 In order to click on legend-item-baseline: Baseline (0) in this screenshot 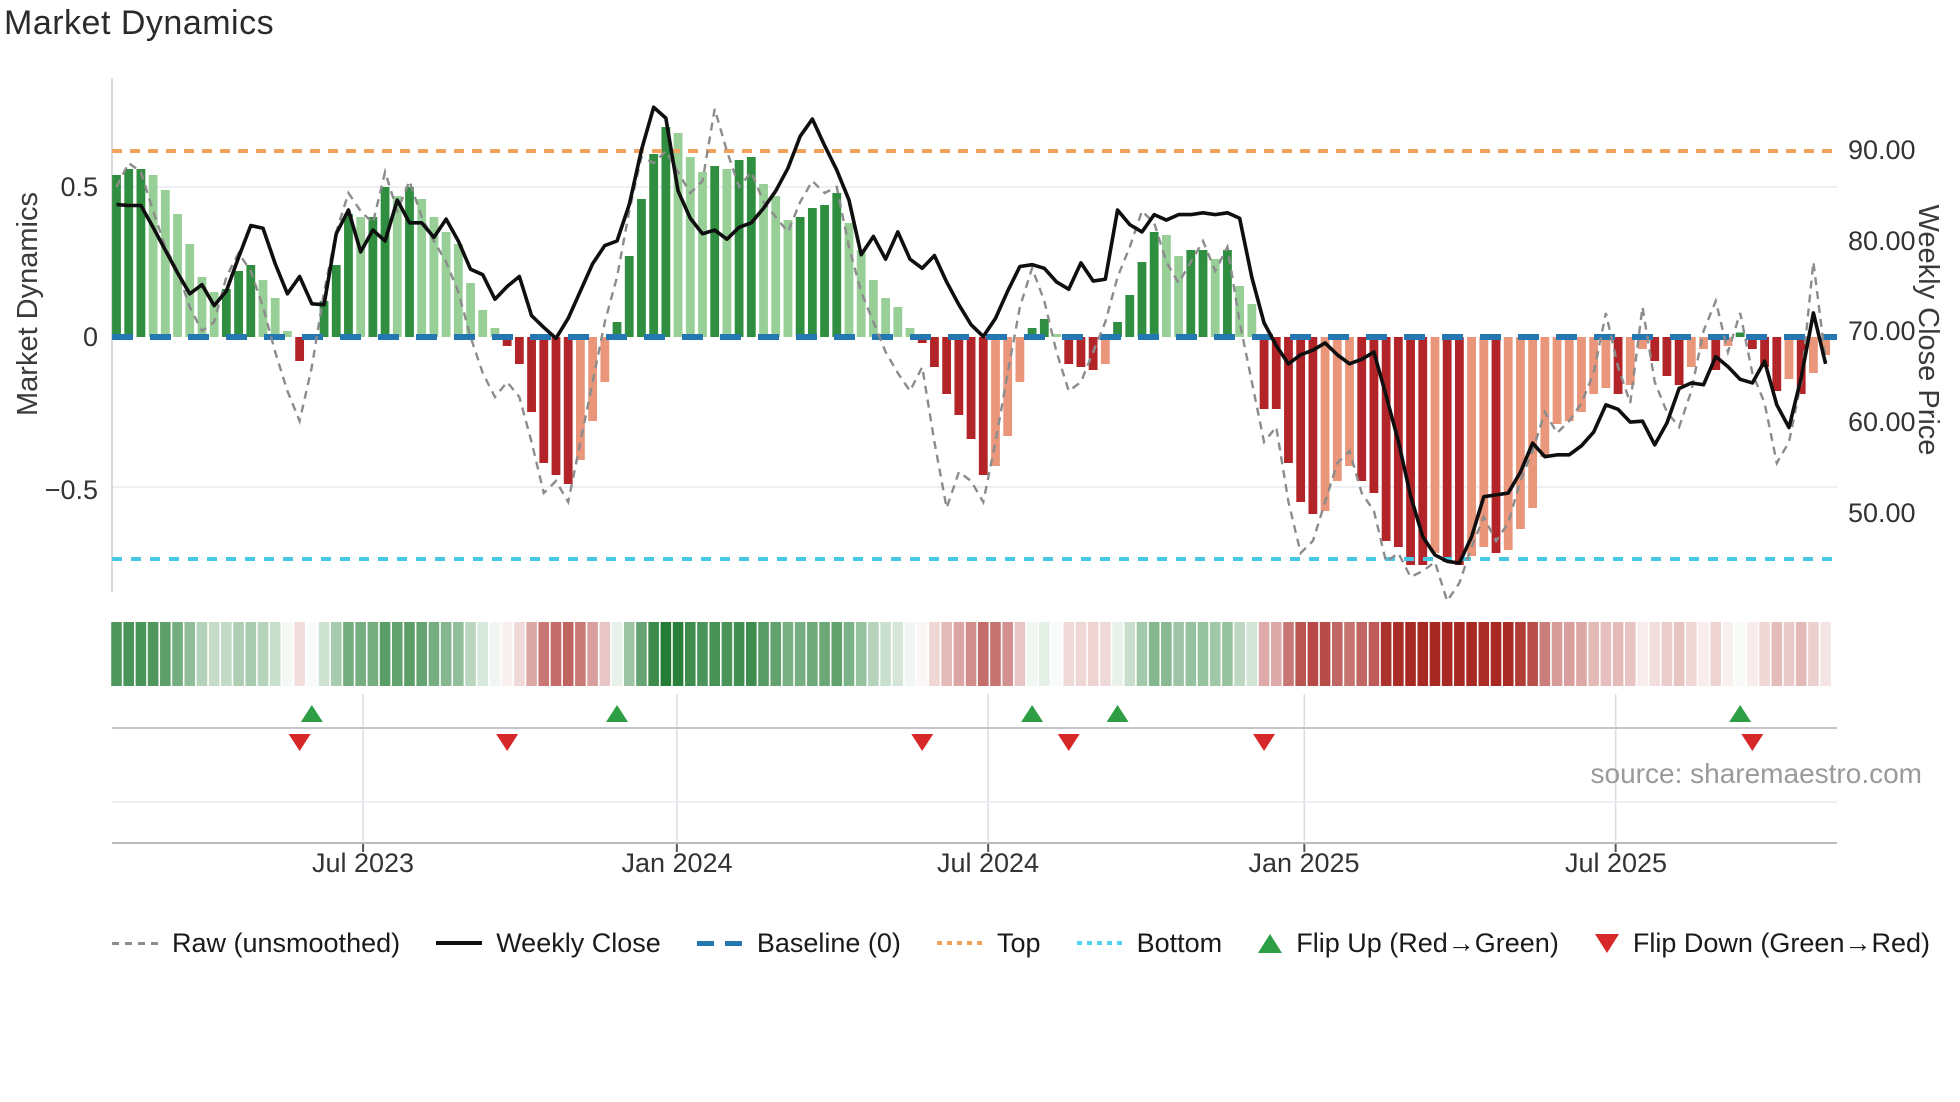, I will do `click(798, 943)`.